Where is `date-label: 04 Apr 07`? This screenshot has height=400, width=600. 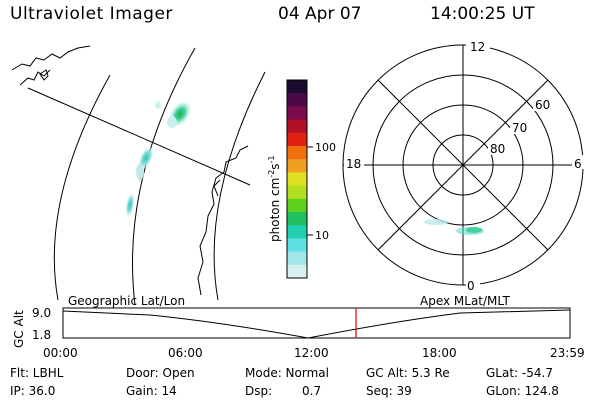 date-label: 04 Apr 07 is located at coordinates (320, 14).